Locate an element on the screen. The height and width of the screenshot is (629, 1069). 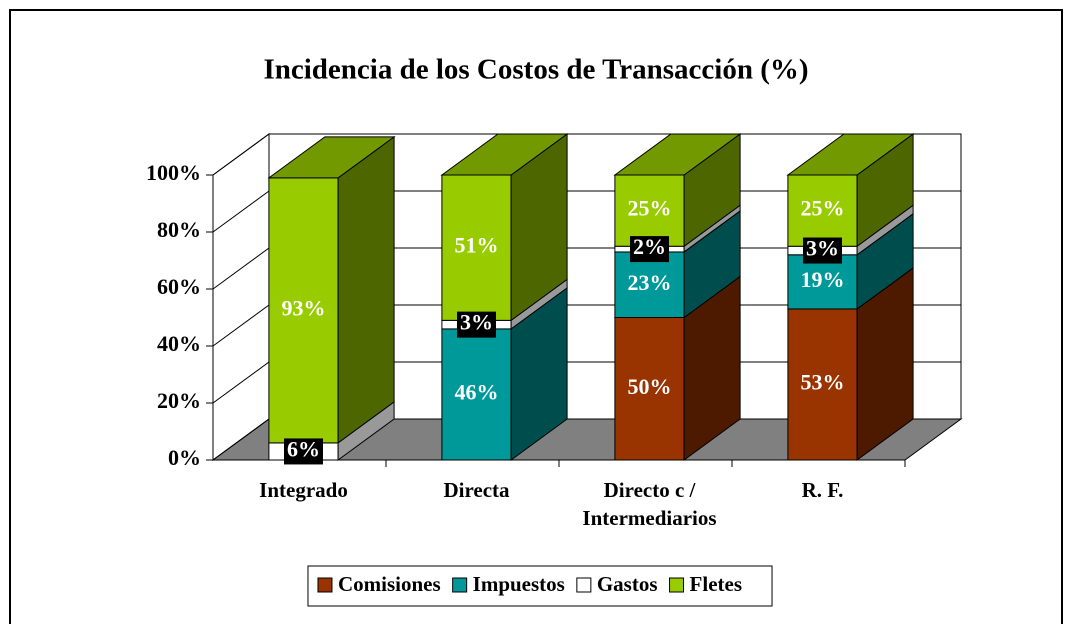
data-label: 53% is located at coordinates (823, 382).